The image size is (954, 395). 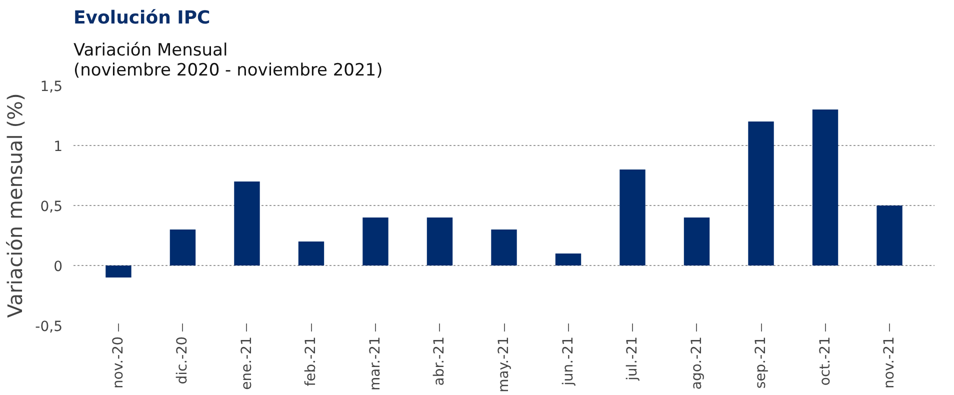 I want to click on x-tick-label: jun.-21, so click(x=568, y=361).